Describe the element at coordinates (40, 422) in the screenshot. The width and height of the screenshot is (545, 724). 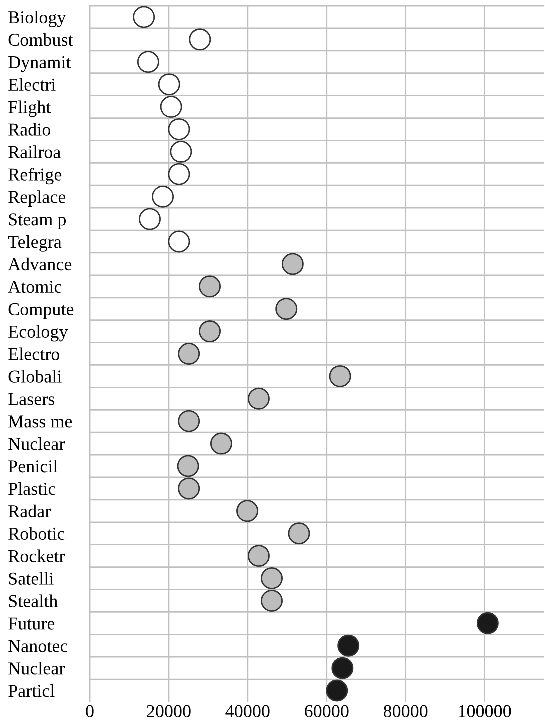
I see `y-tick-label: Mass me` at that location.